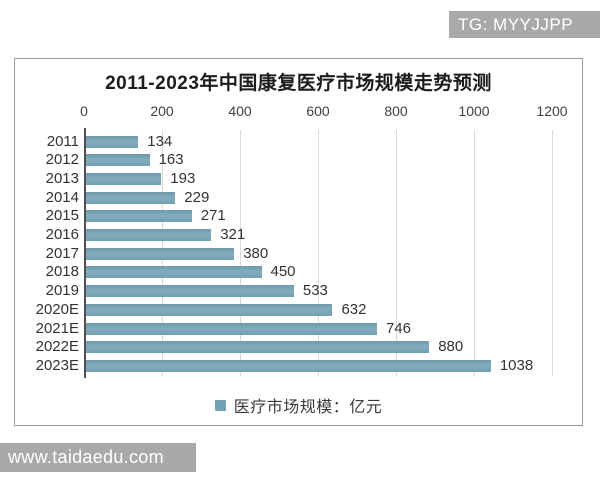 This screenshot has height=480, width=600. What do you see at coordinates (354, 309) in the screenshot?
I see `value-label: 632` at bounding box center [354, 309].